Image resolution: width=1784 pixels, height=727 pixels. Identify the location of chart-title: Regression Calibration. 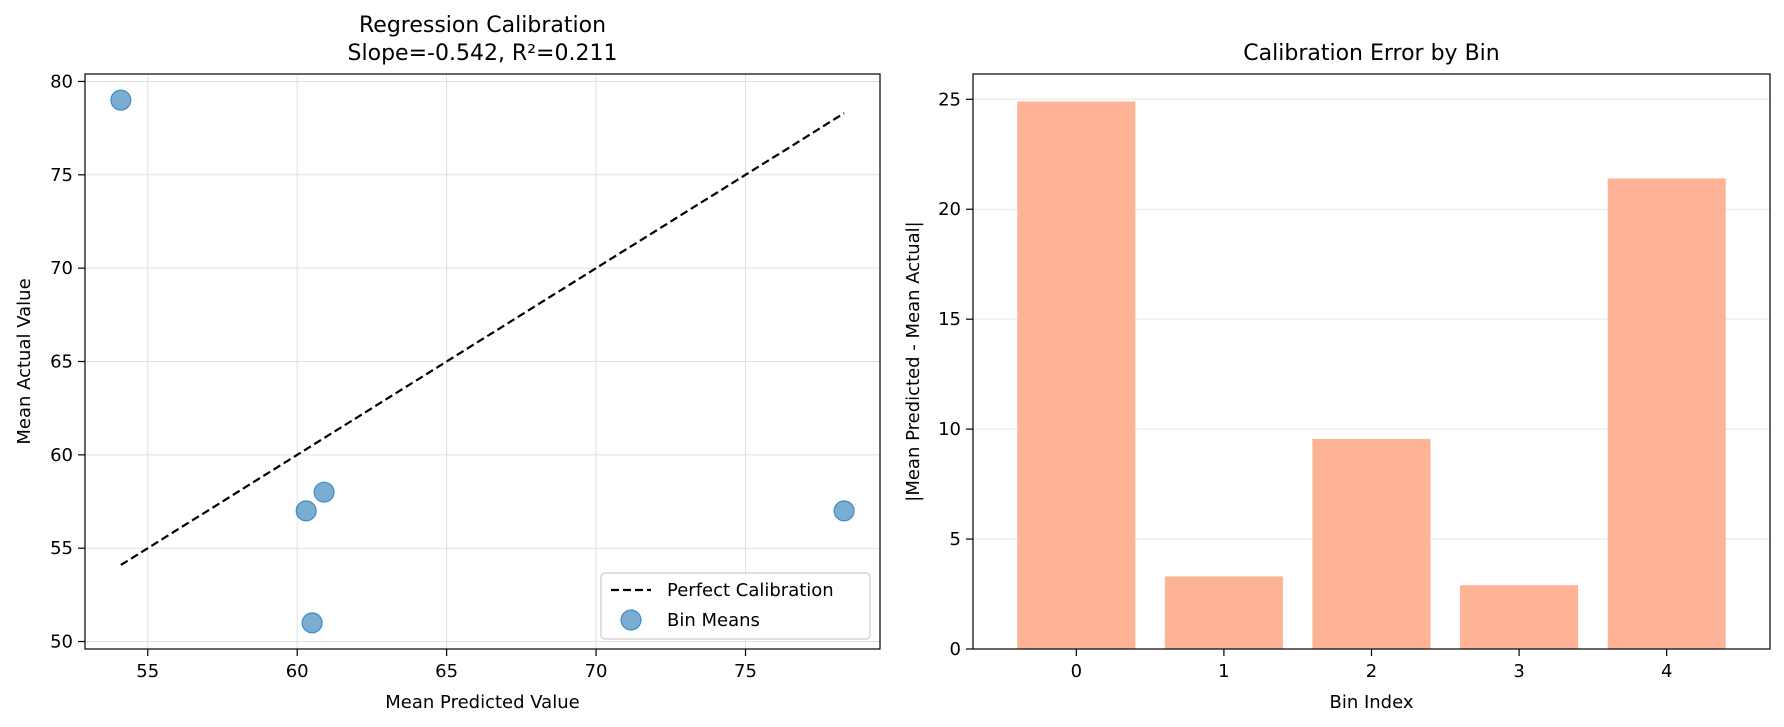
(482, 25).